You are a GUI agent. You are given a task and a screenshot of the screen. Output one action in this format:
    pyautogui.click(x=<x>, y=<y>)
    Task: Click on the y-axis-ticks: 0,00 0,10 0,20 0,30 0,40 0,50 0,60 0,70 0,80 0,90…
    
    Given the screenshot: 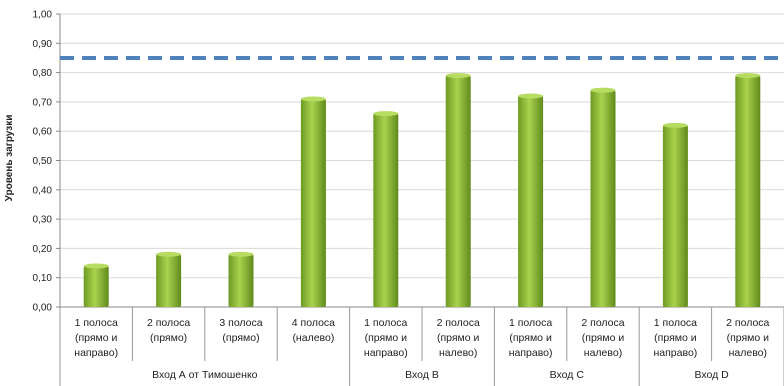 What is the action you would take?
    pyautogui.click(x=43, y=162)
    